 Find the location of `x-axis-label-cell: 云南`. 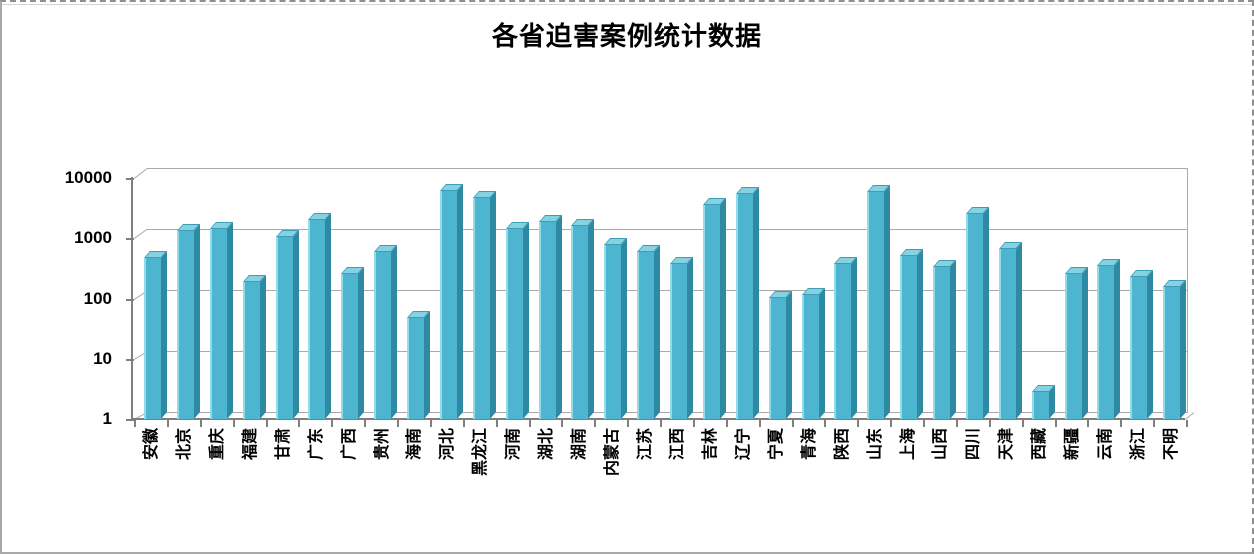

x-axis-label-cell: 云南 is located at coordinates (1105, 487).